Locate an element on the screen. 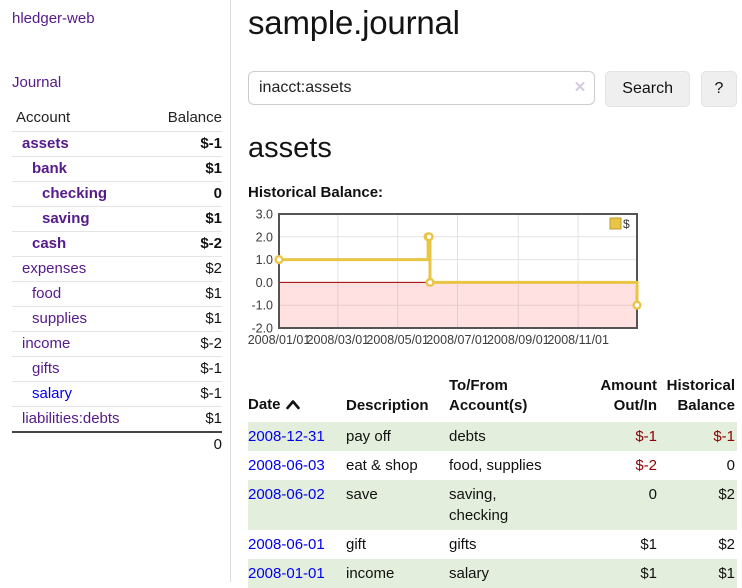  accounts-column-header: To/From Account(s) is located at coordinates (488, 395).